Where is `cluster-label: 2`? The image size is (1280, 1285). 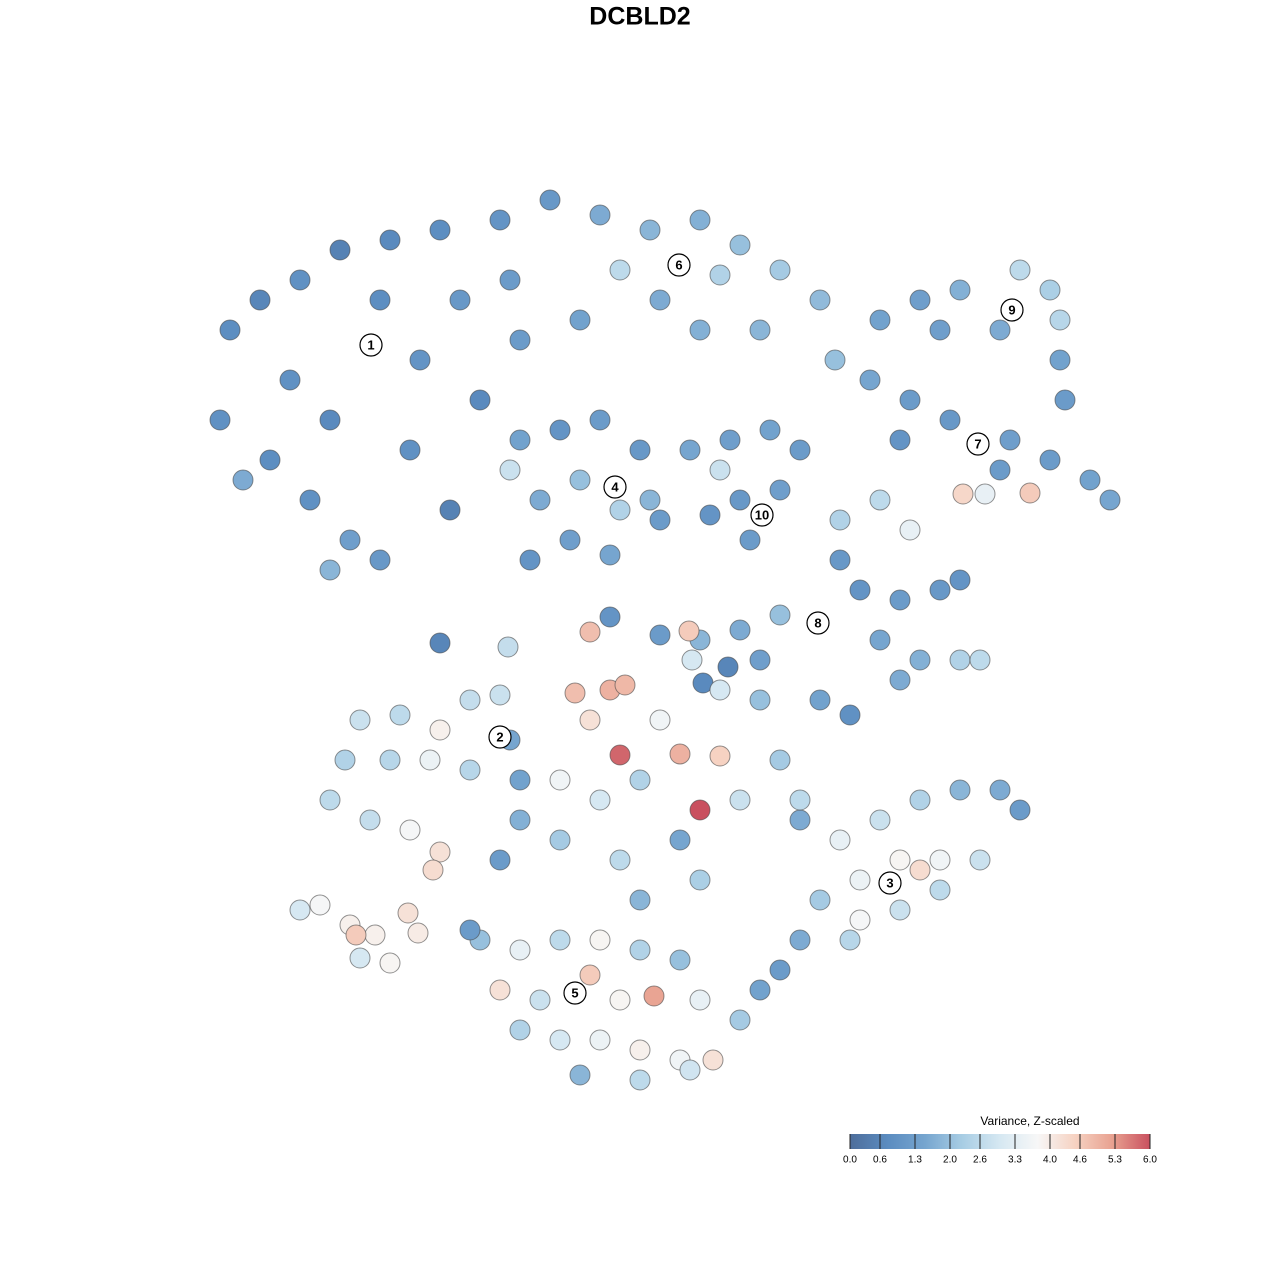
cluster-label: 2 is located at coordinates (499, 736).